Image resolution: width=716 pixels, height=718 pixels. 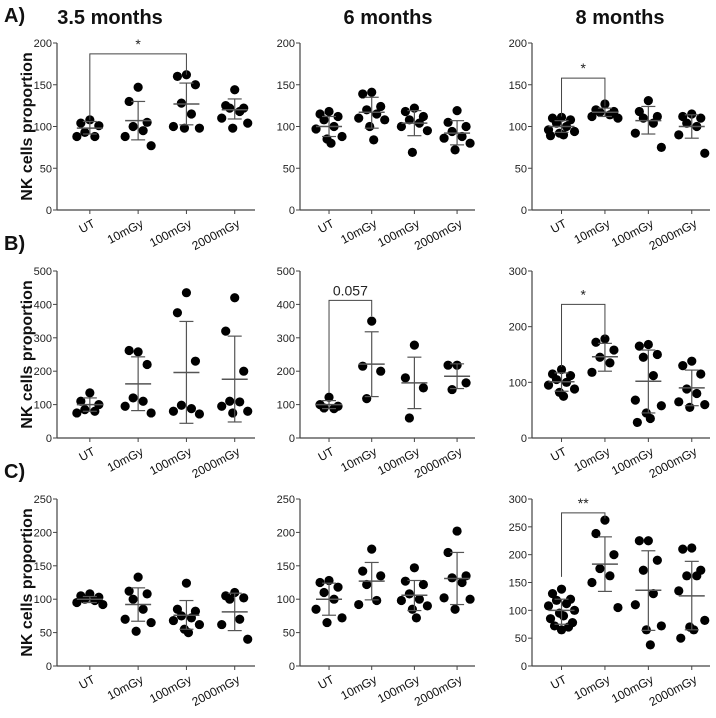 I want to click on x-tick-label: 100mGy, so click(x=170, y=461).